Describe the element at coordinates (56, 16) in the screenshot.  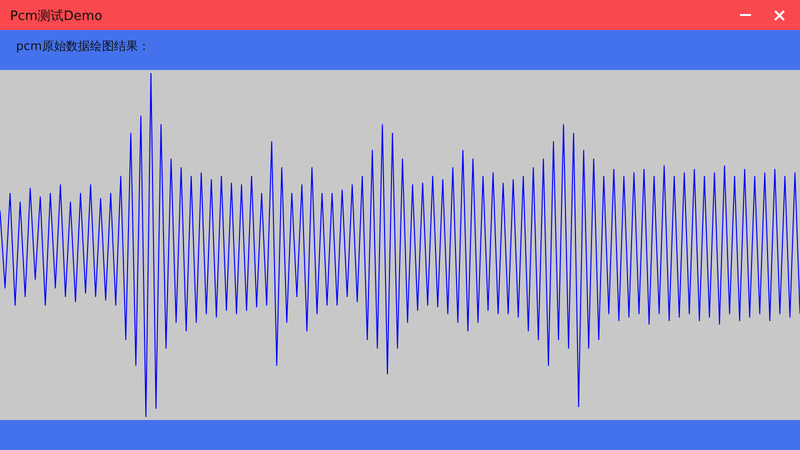
I see `chart-title: Pcm测试Demo` at that location.